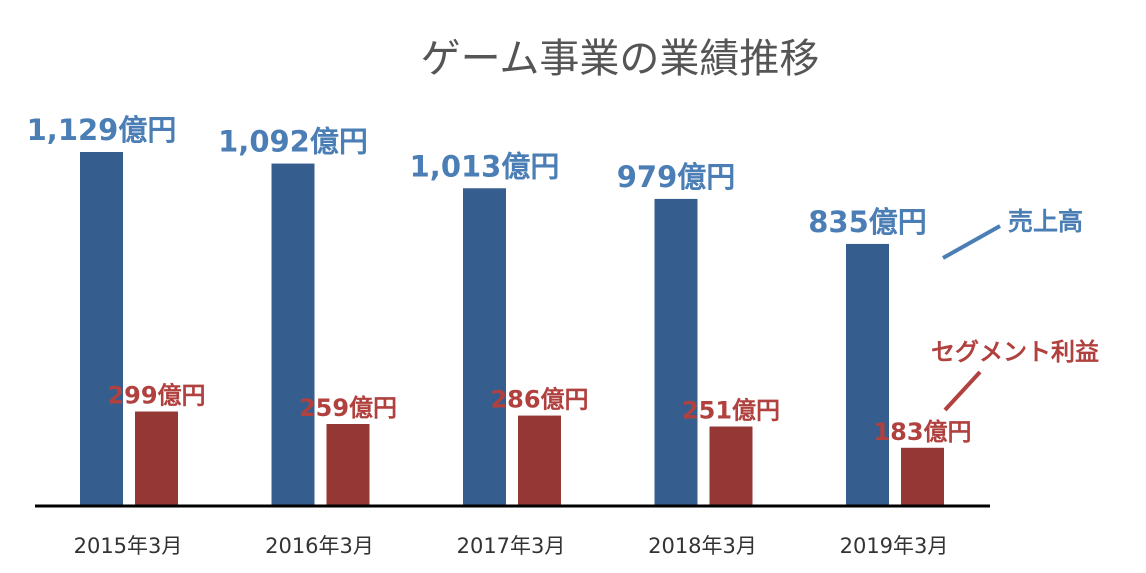 The image size is (1146, 573). I want to click on x-tick-labels-group: 2015年3月 2016年3月 2017年3月 2018年3月 2019年3月, so click(511, 546).